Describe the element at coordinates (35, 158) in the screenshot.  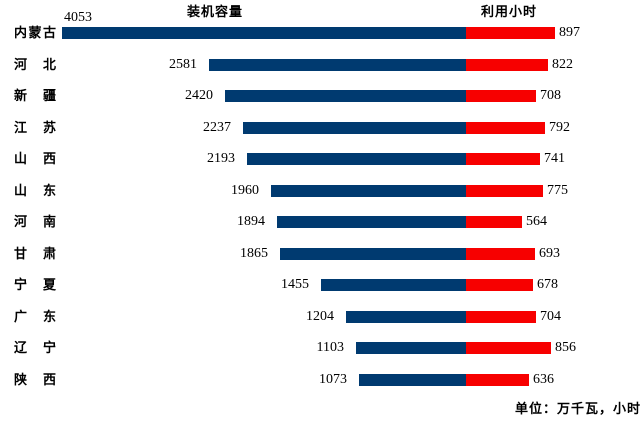
I see `category-label: 山西` at that location.